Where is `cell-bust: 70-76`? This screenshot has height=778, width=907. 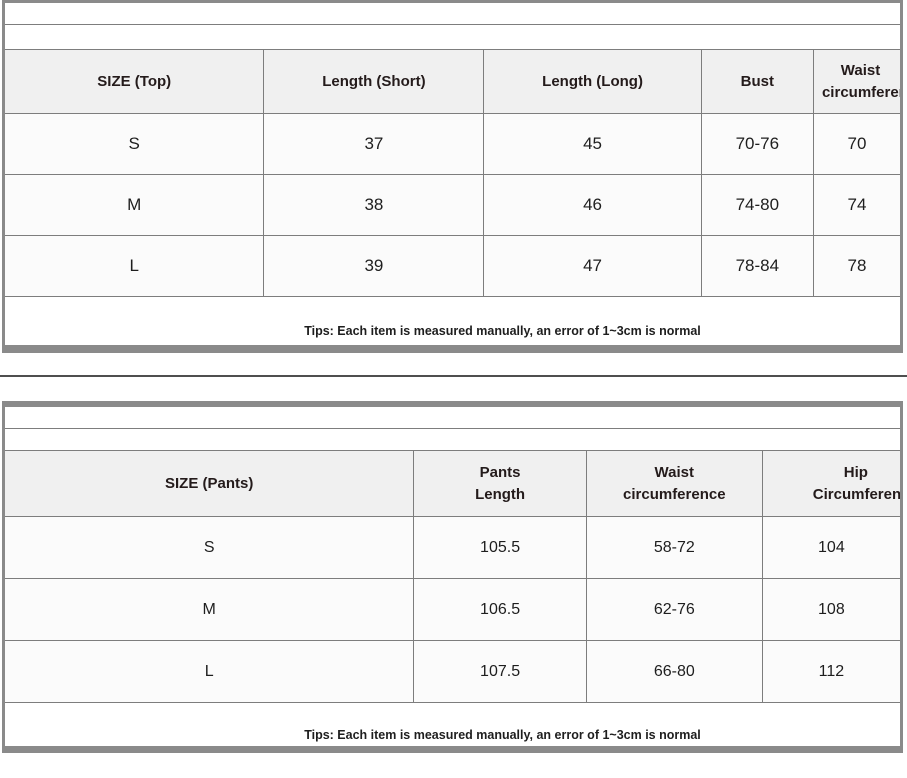
cell-bust: 70-76 is located at coordinates (757, 144).